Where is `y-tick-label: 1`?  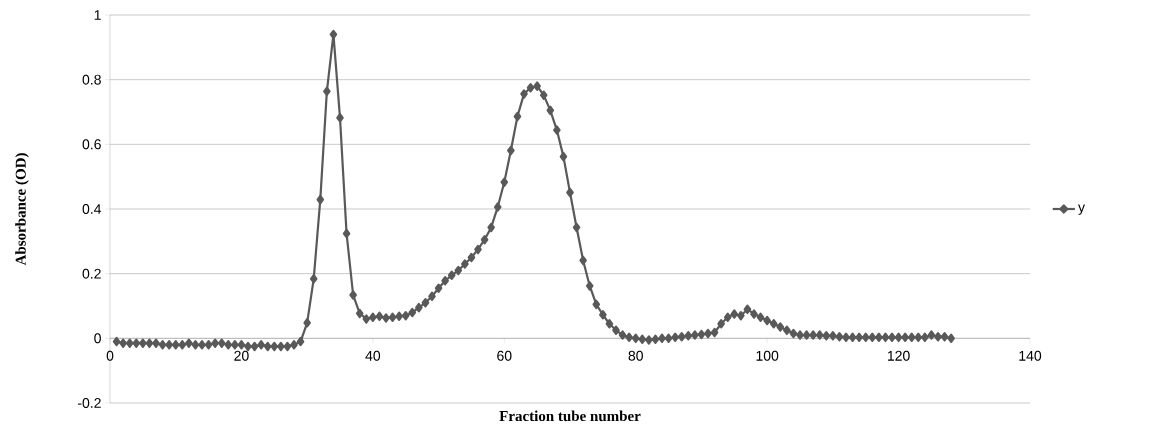
y-tick-label: 1 is located at coordinates (97, 15).